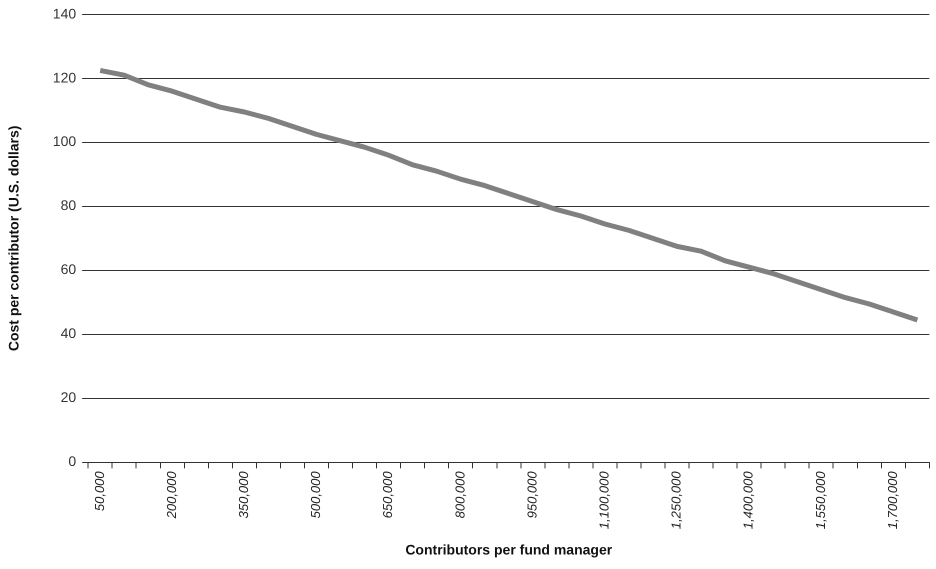  Describe the element at coordinates (64, 77) in the screenshot. I see `y-tick-label: 120` at that location.